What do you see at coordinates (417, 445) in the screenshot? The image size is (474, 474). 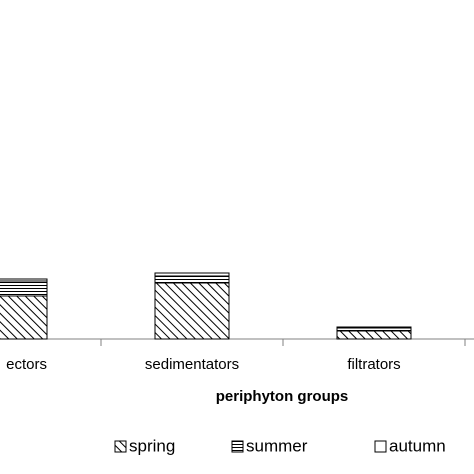 I see `legend-label: autumn` at bounding box center [417, 445].